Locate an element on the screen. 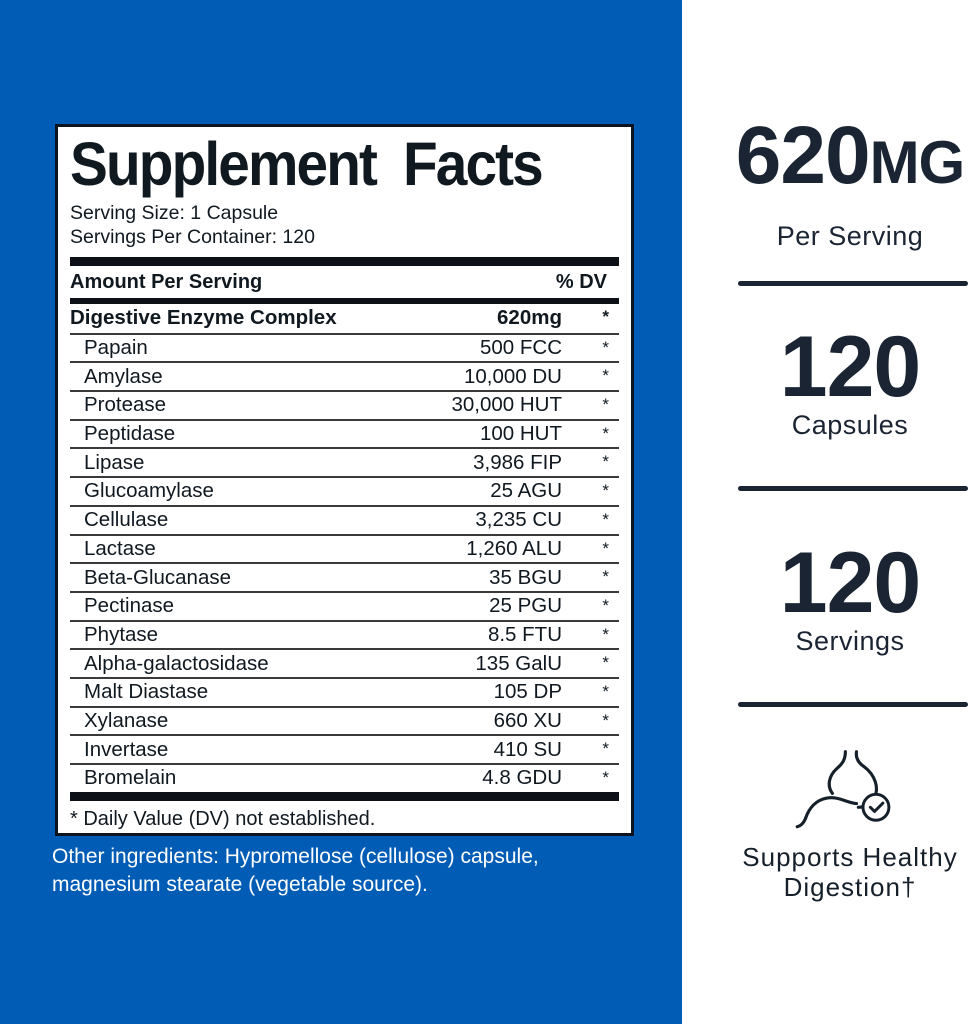 The width and height of the screenshot is (976, 1024). table-row: Papain 500 FCC * is located at coordinates (344, 347).